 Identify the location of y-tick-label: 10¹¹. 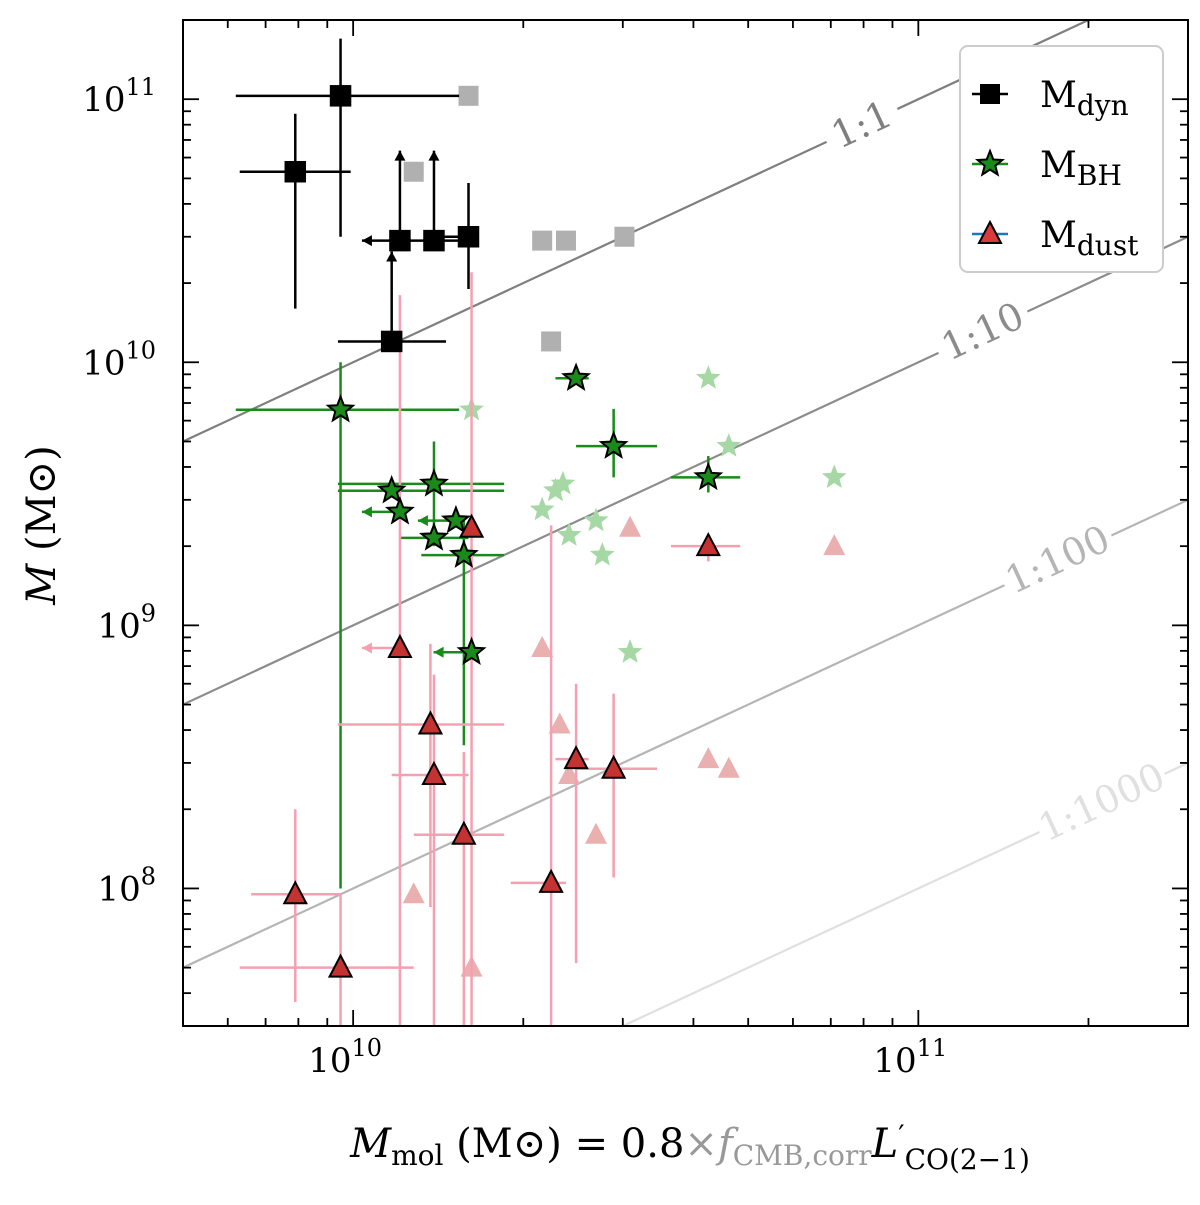
(119, 96).